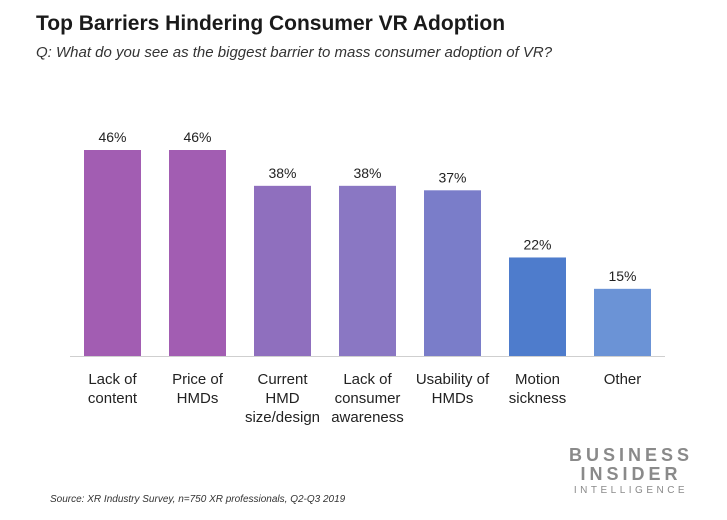  Describe the element at coordinates (198, 389) in the screenshot. I see `category-label-2: Price of HMDs` at that location.